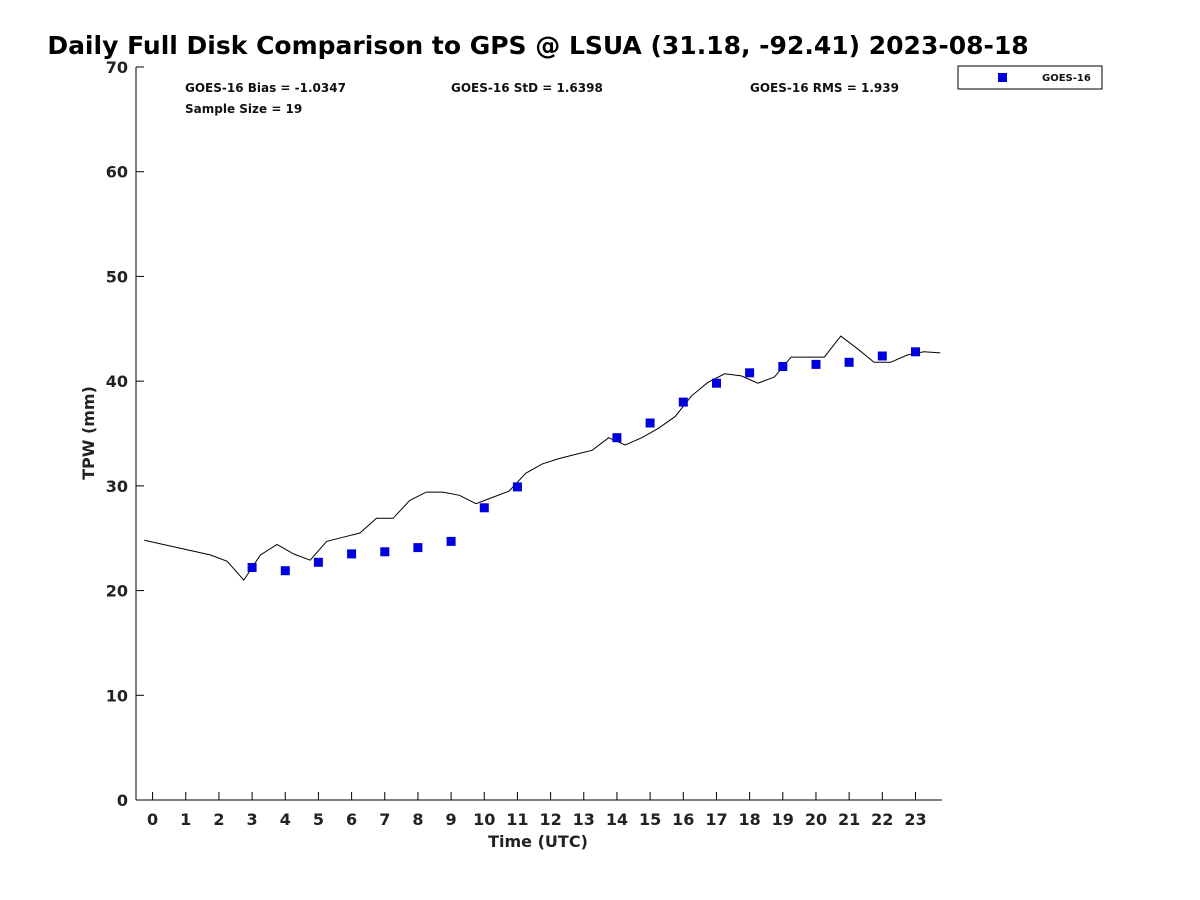 The width and height of the screenshot is (1200, 900). I want to click on y-tick-label: 40, so click(117, 381).